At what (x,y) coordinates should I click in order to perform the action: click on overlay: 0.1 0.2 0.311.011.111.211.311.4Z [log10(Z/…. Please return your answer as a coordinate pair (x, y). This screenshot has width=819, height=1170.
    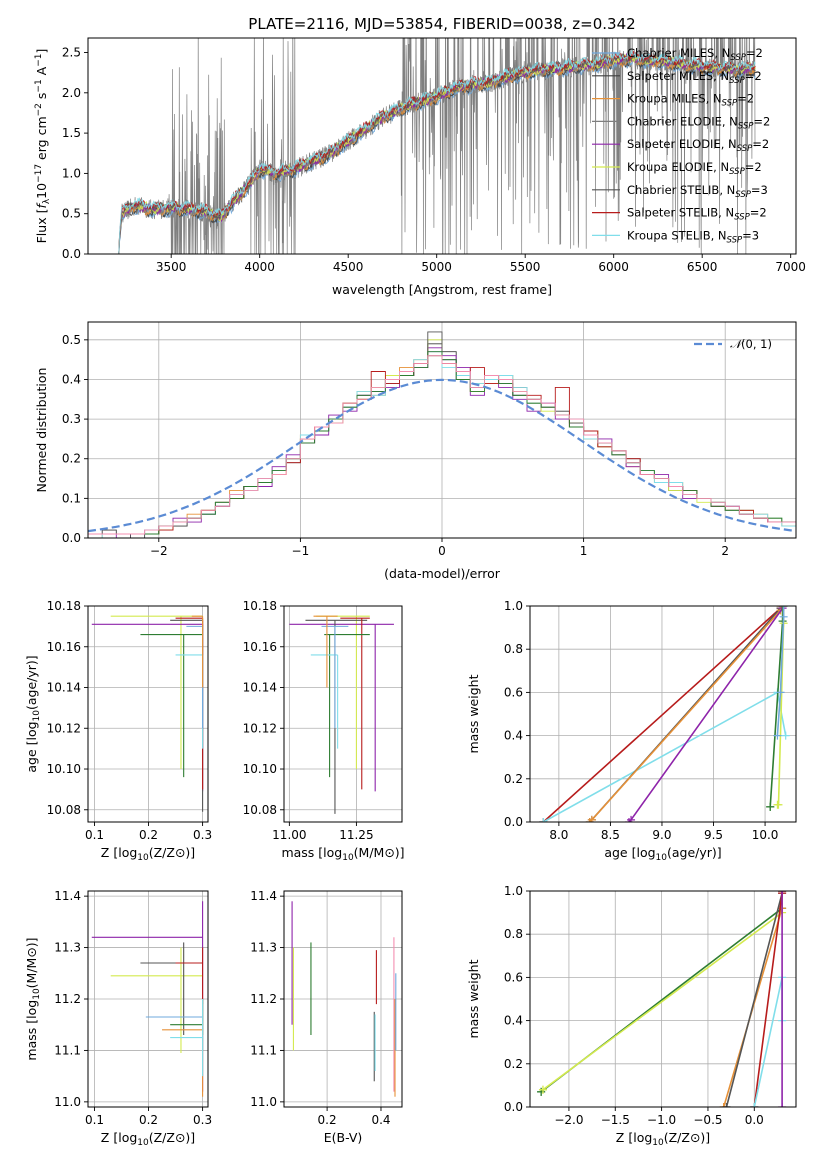
    Looking at the image, I should click on (118, 1018).